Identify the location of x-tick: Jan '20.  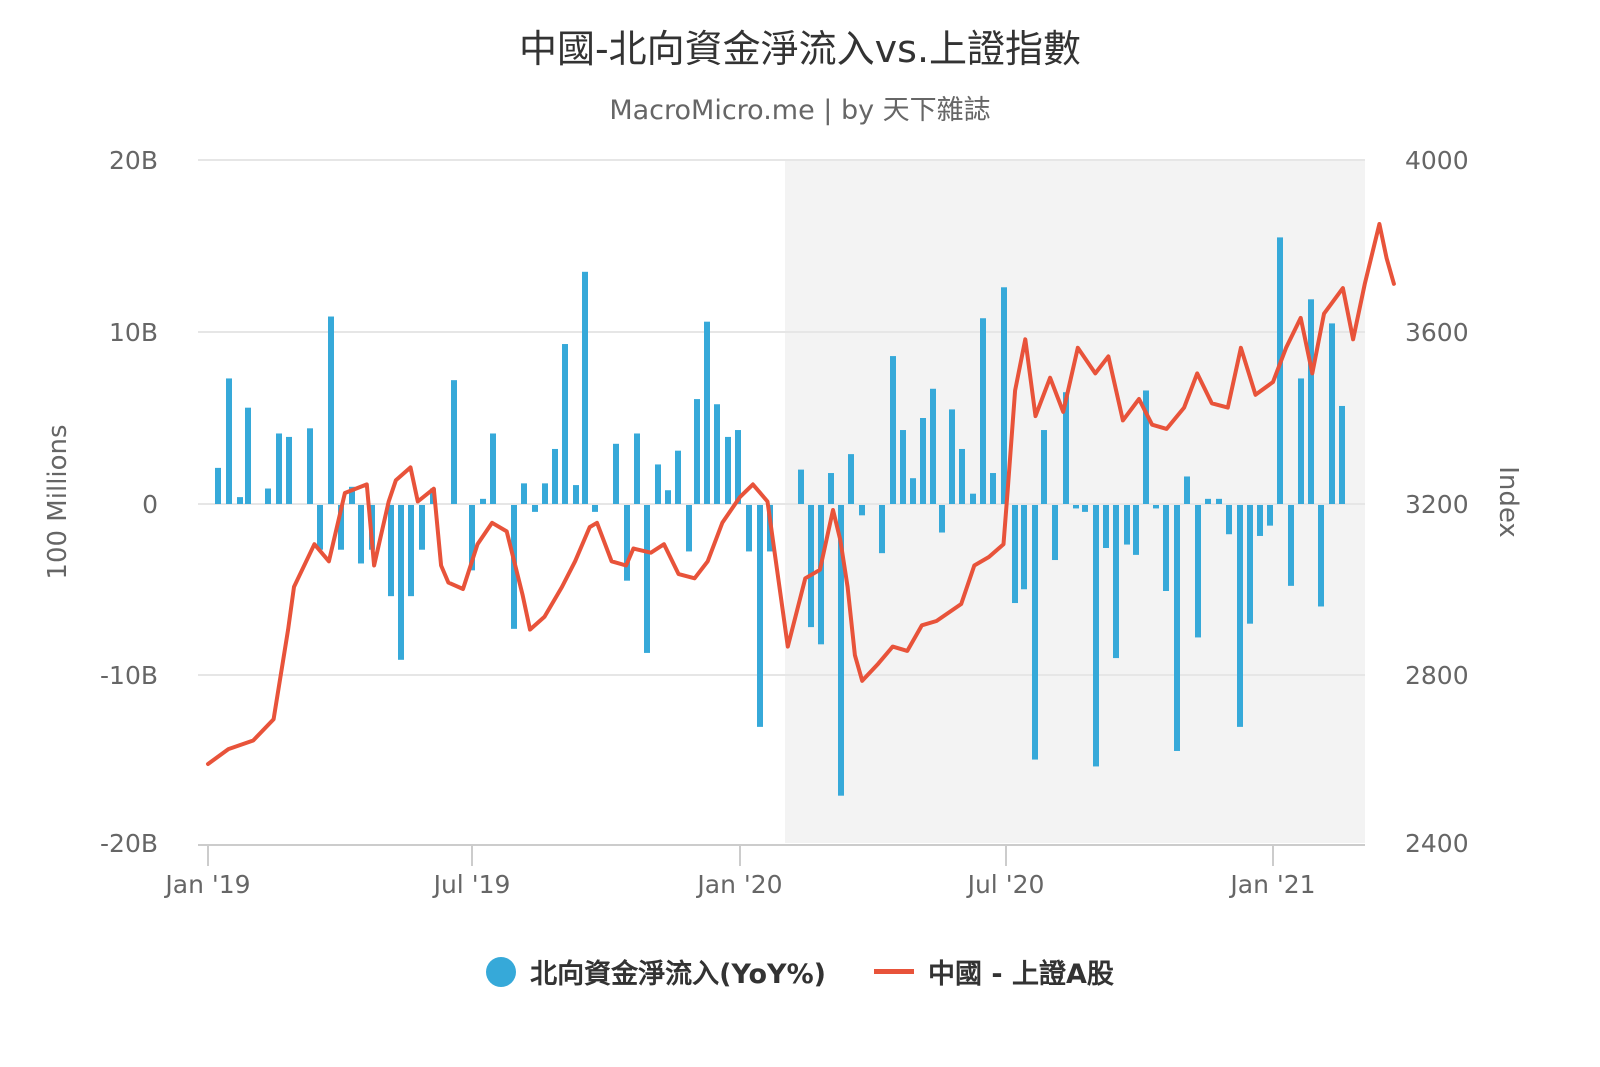
(738, 884).